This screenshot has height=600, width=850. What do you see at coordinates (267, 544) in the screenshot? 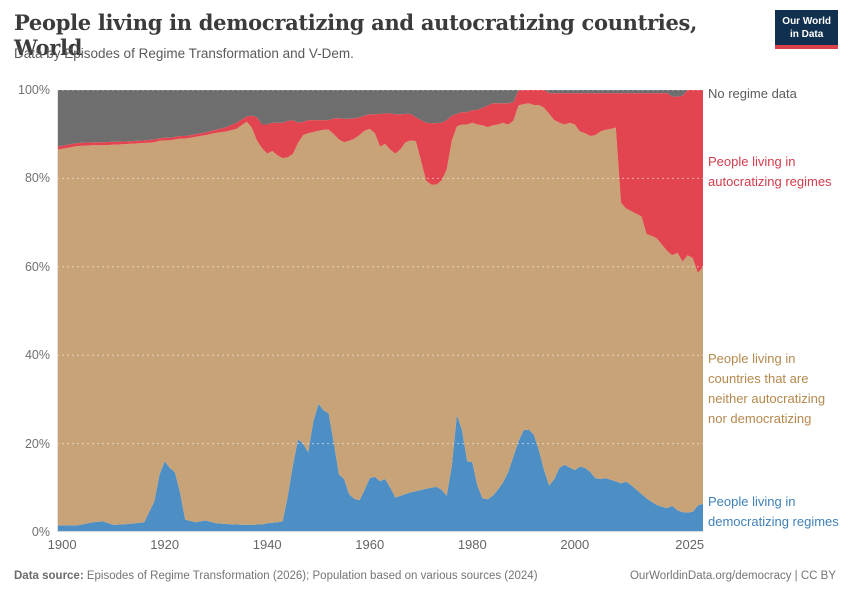
I see `x-tick-label-1940: 1940` at bounding box center [267, 544].